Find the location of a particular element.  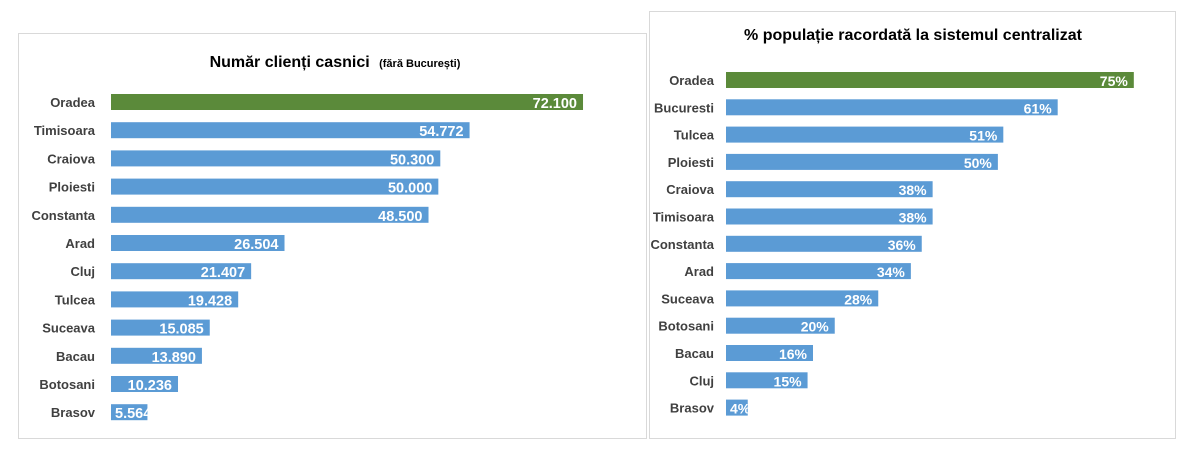

data-label: 34% is located at coordinates (891, 272).